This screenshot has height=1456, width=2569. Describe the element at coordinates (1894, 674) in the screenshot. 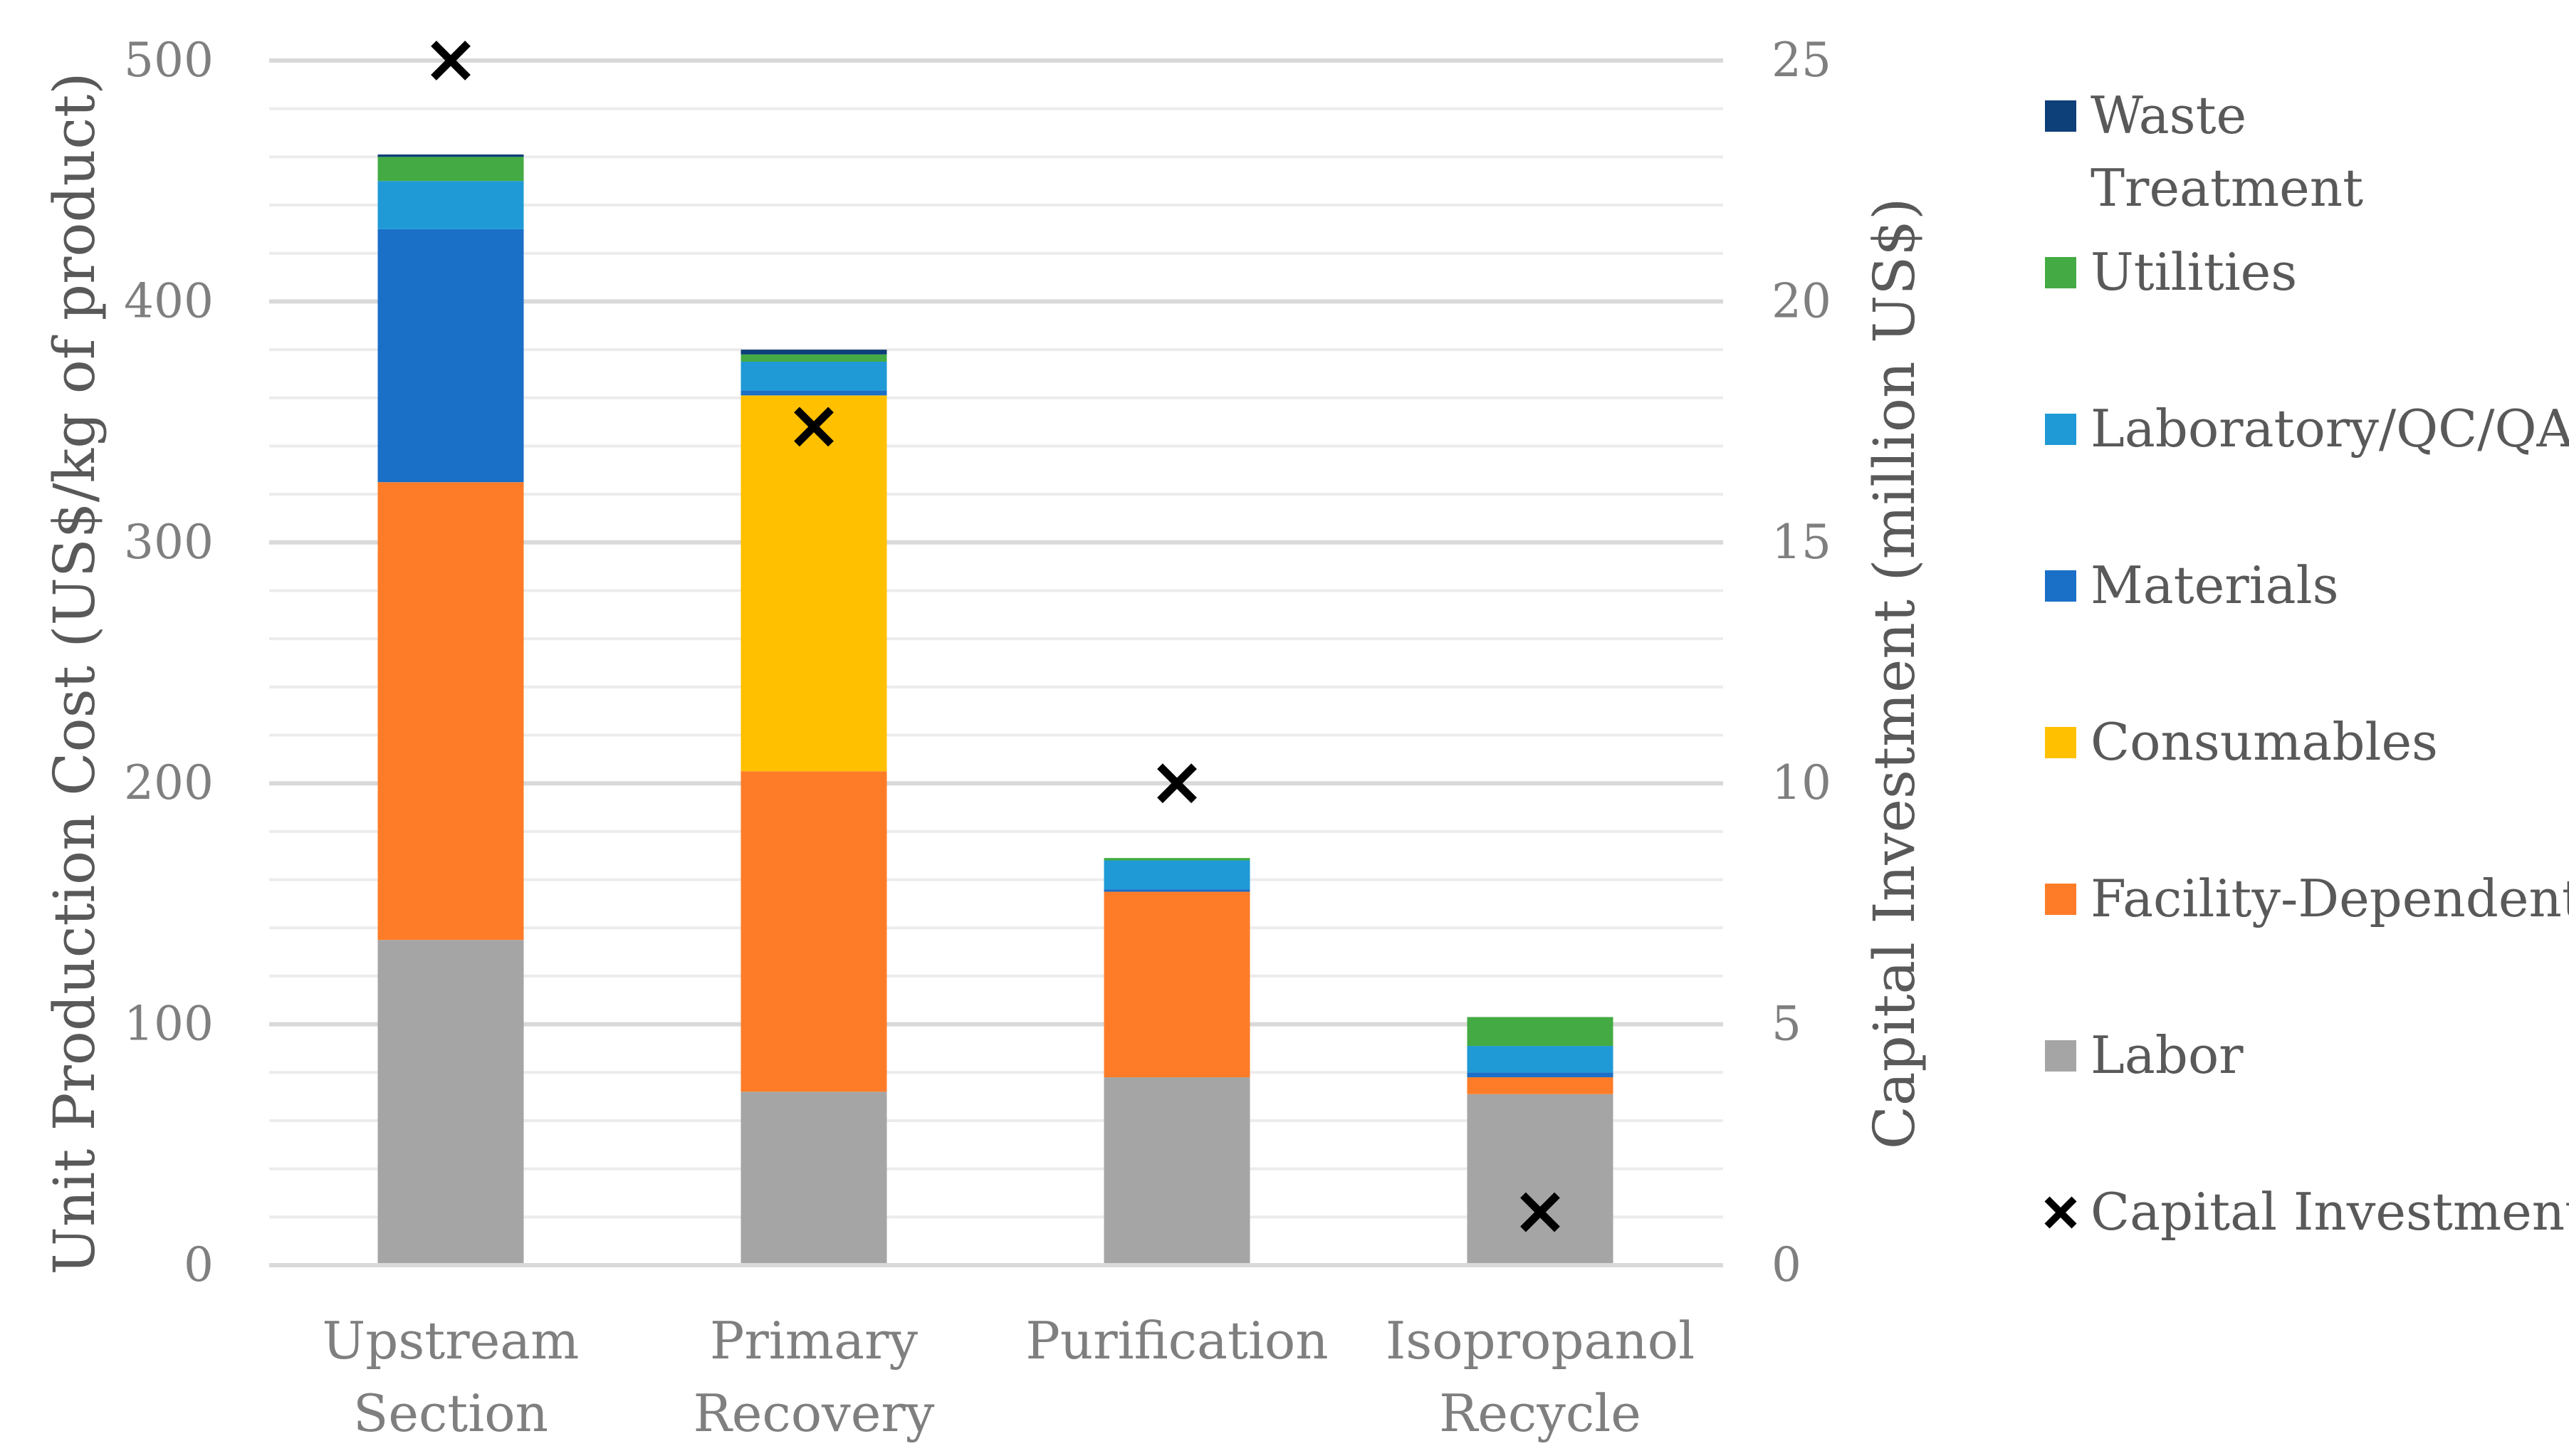

I see `y2-axis-title: Capital Investment (million US$)` at that location.